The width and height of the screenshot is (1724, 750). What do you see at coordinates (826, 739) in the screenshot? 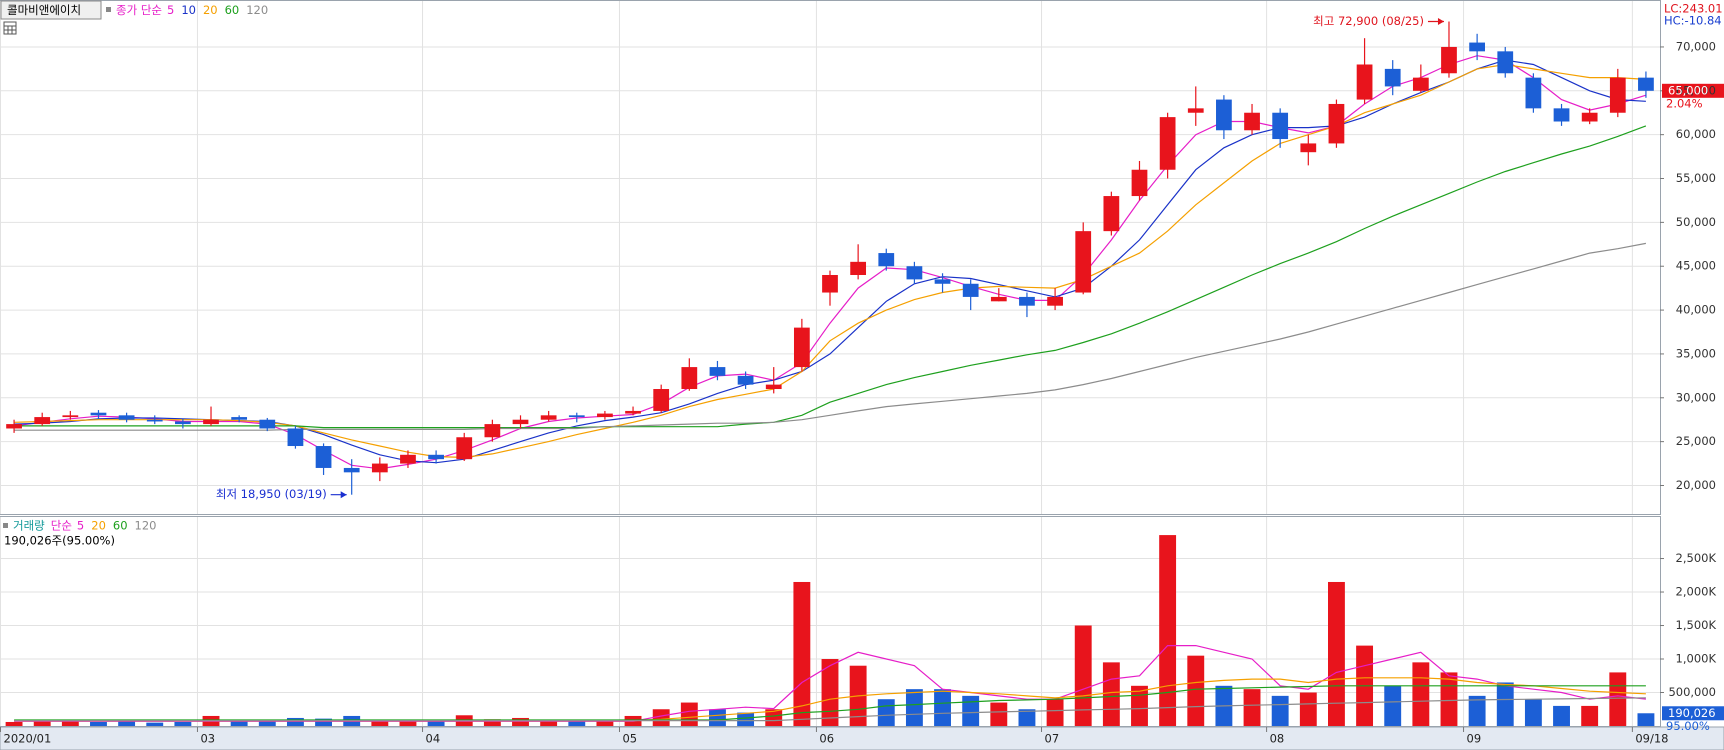
I see `x-tick-label: 06` at bounding box center [826, 739].